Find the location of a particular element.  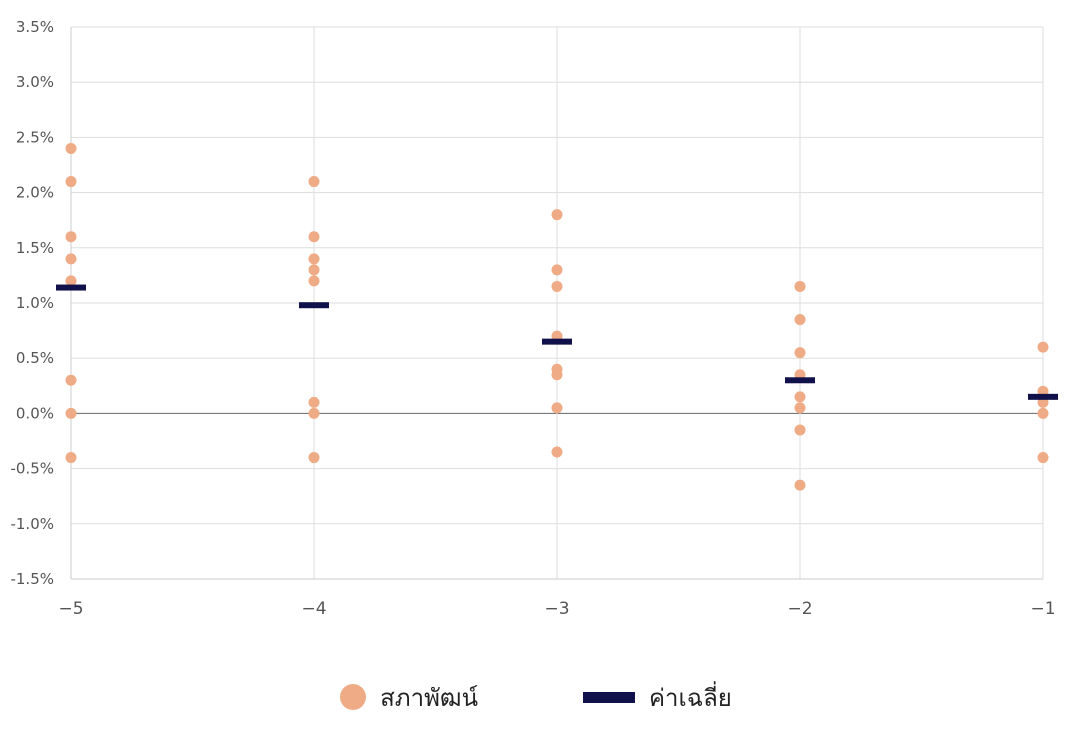

x-tick-label: −4 is located at coordinates (313, 609).